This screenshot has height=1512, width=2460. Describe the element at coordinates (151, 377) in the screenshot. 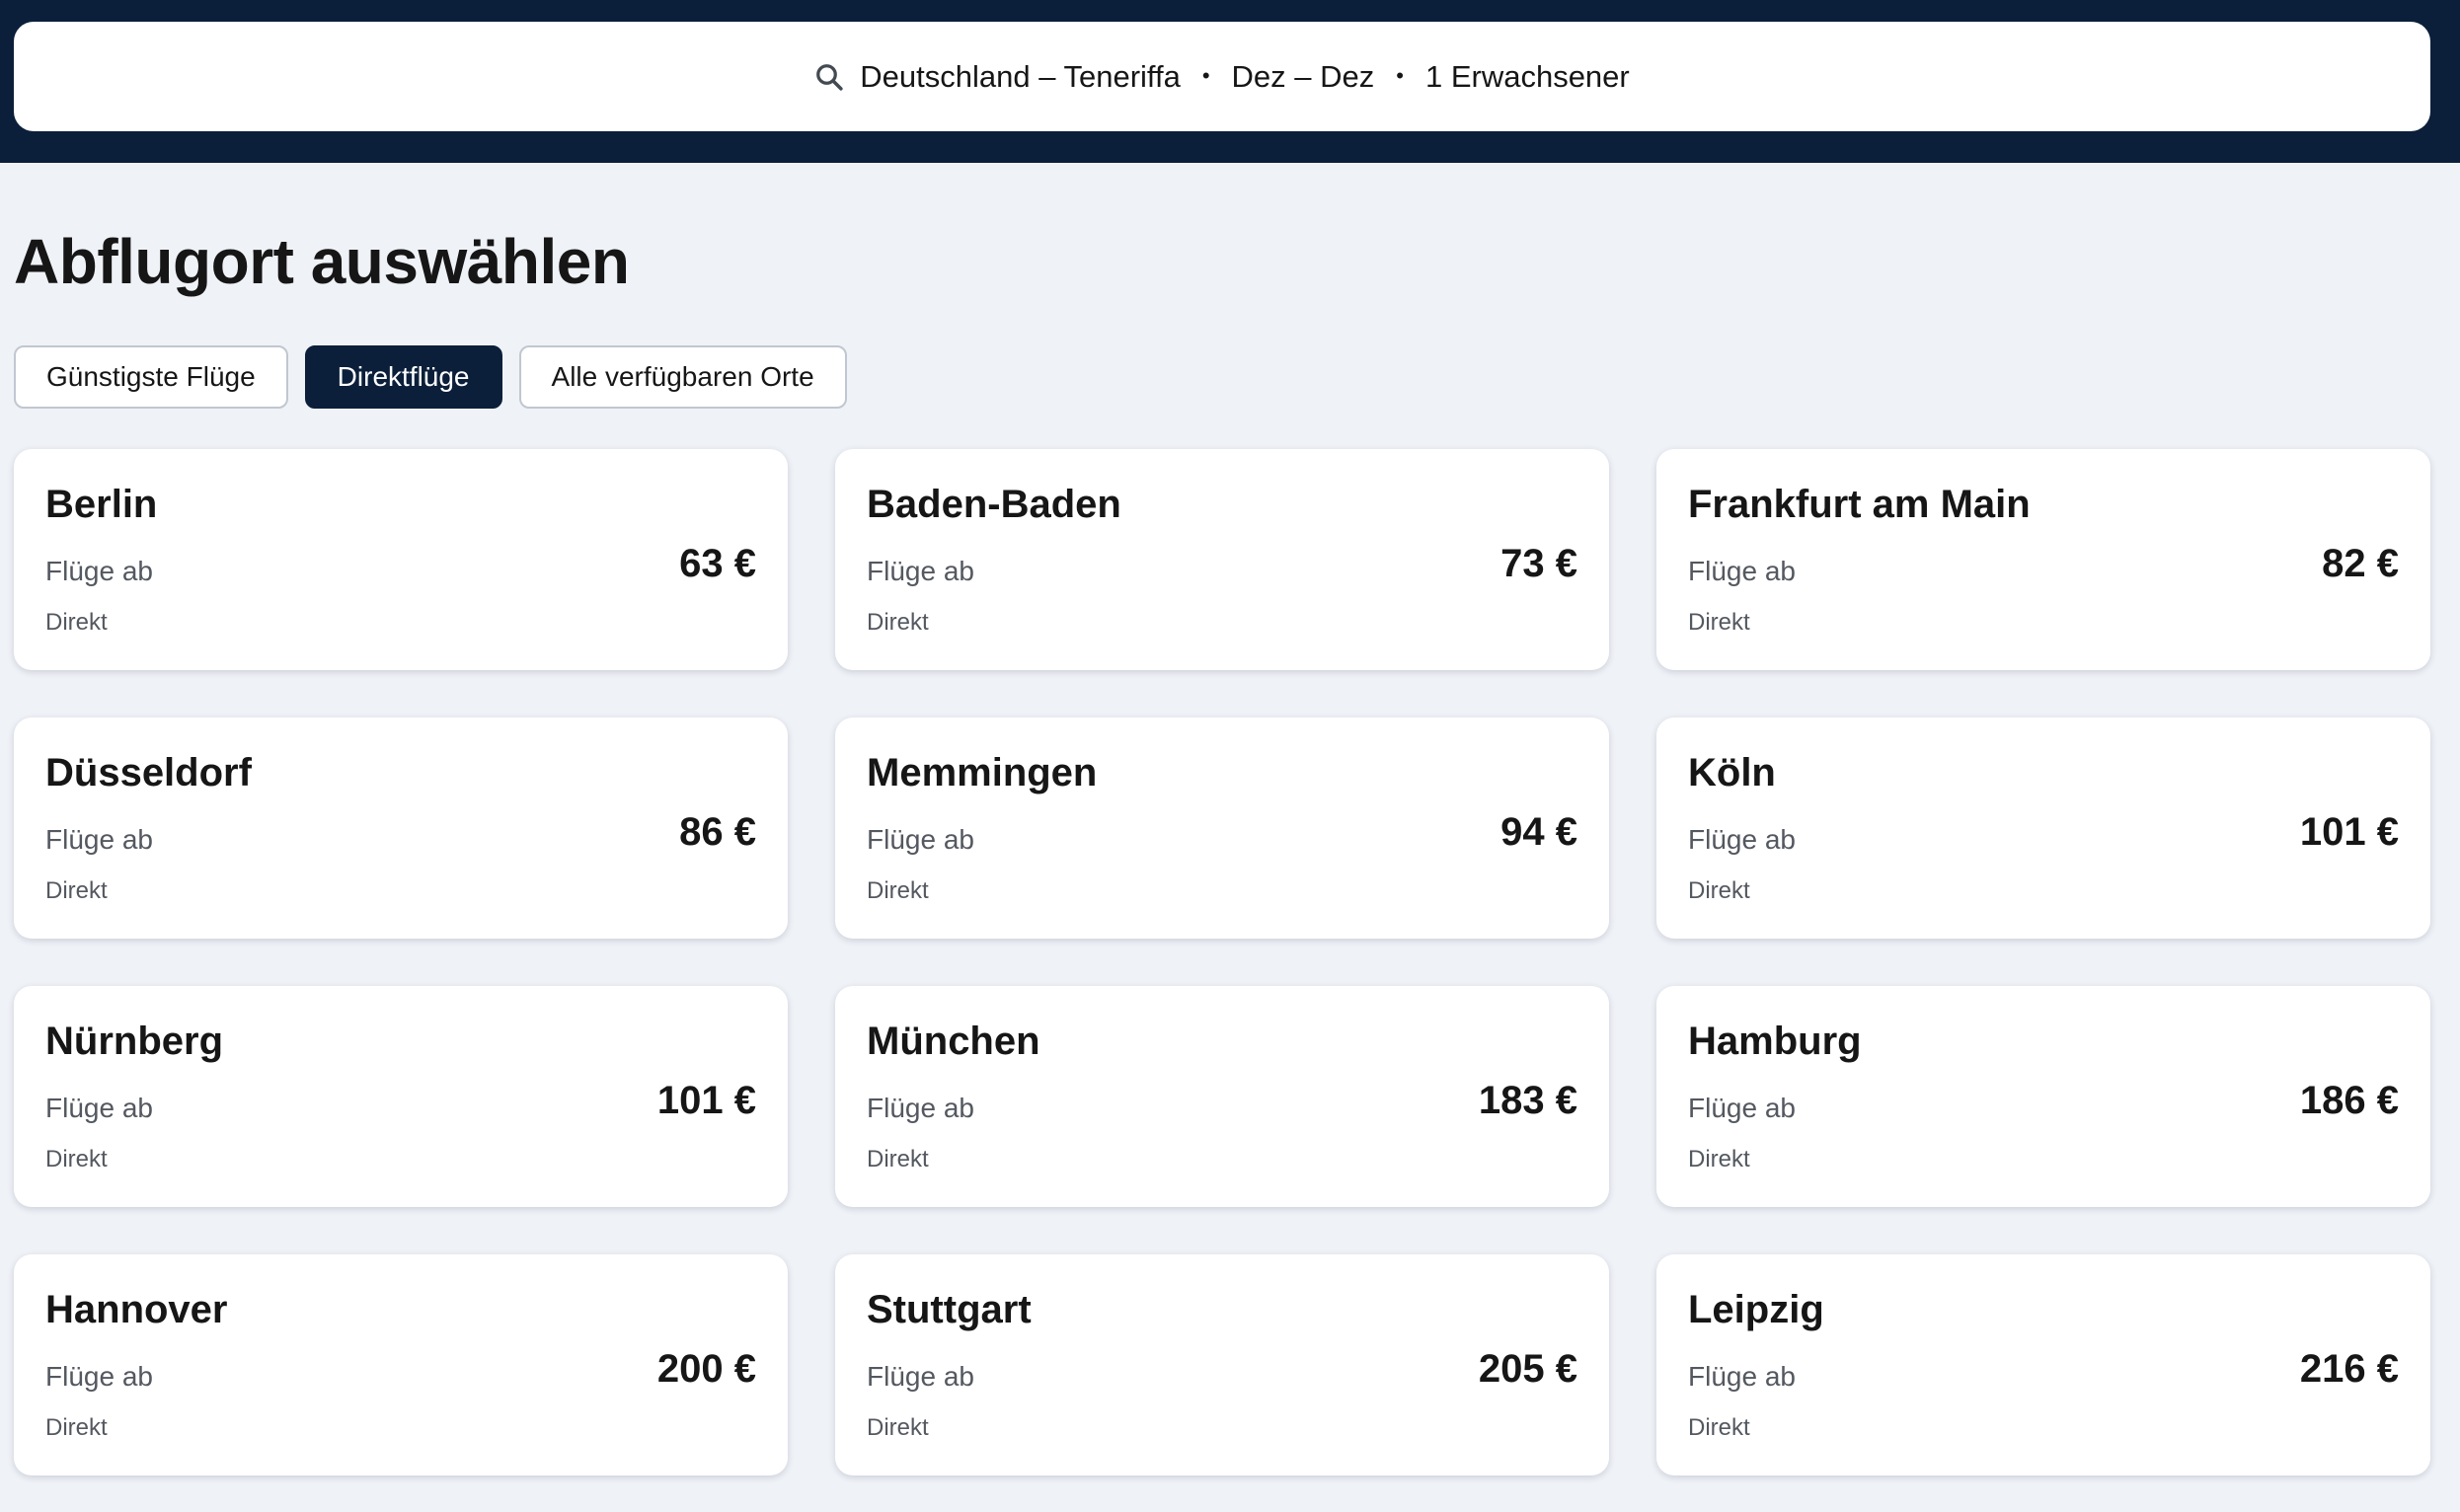

I see `tab-cheapest-flights: Günstigste Flüge` at that location.